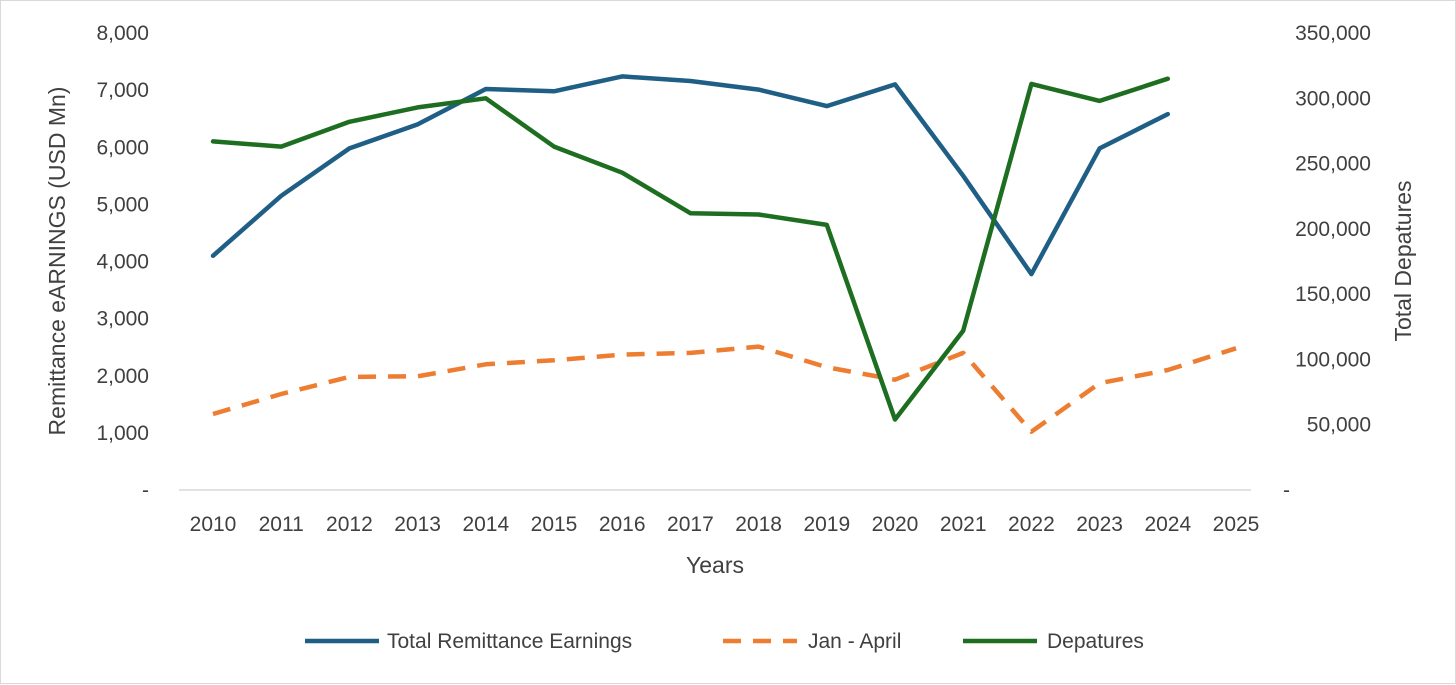 This screenshot has width=1456, height=685. I want to click on x-tick-label: 2014, so click(485, 524).